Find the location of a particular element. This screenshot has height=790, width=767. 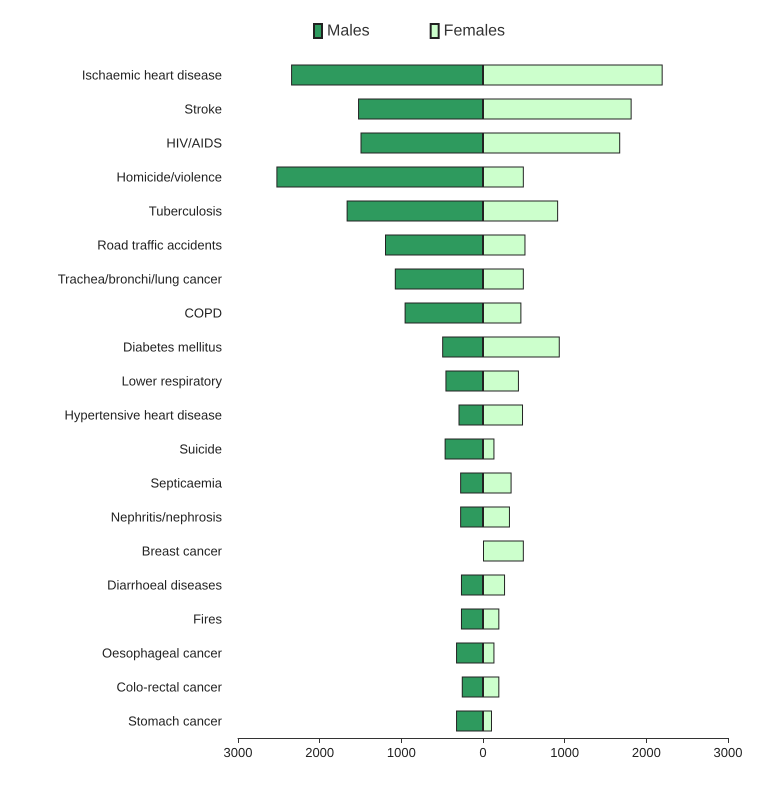

bar is located at coordinates (503, 551).